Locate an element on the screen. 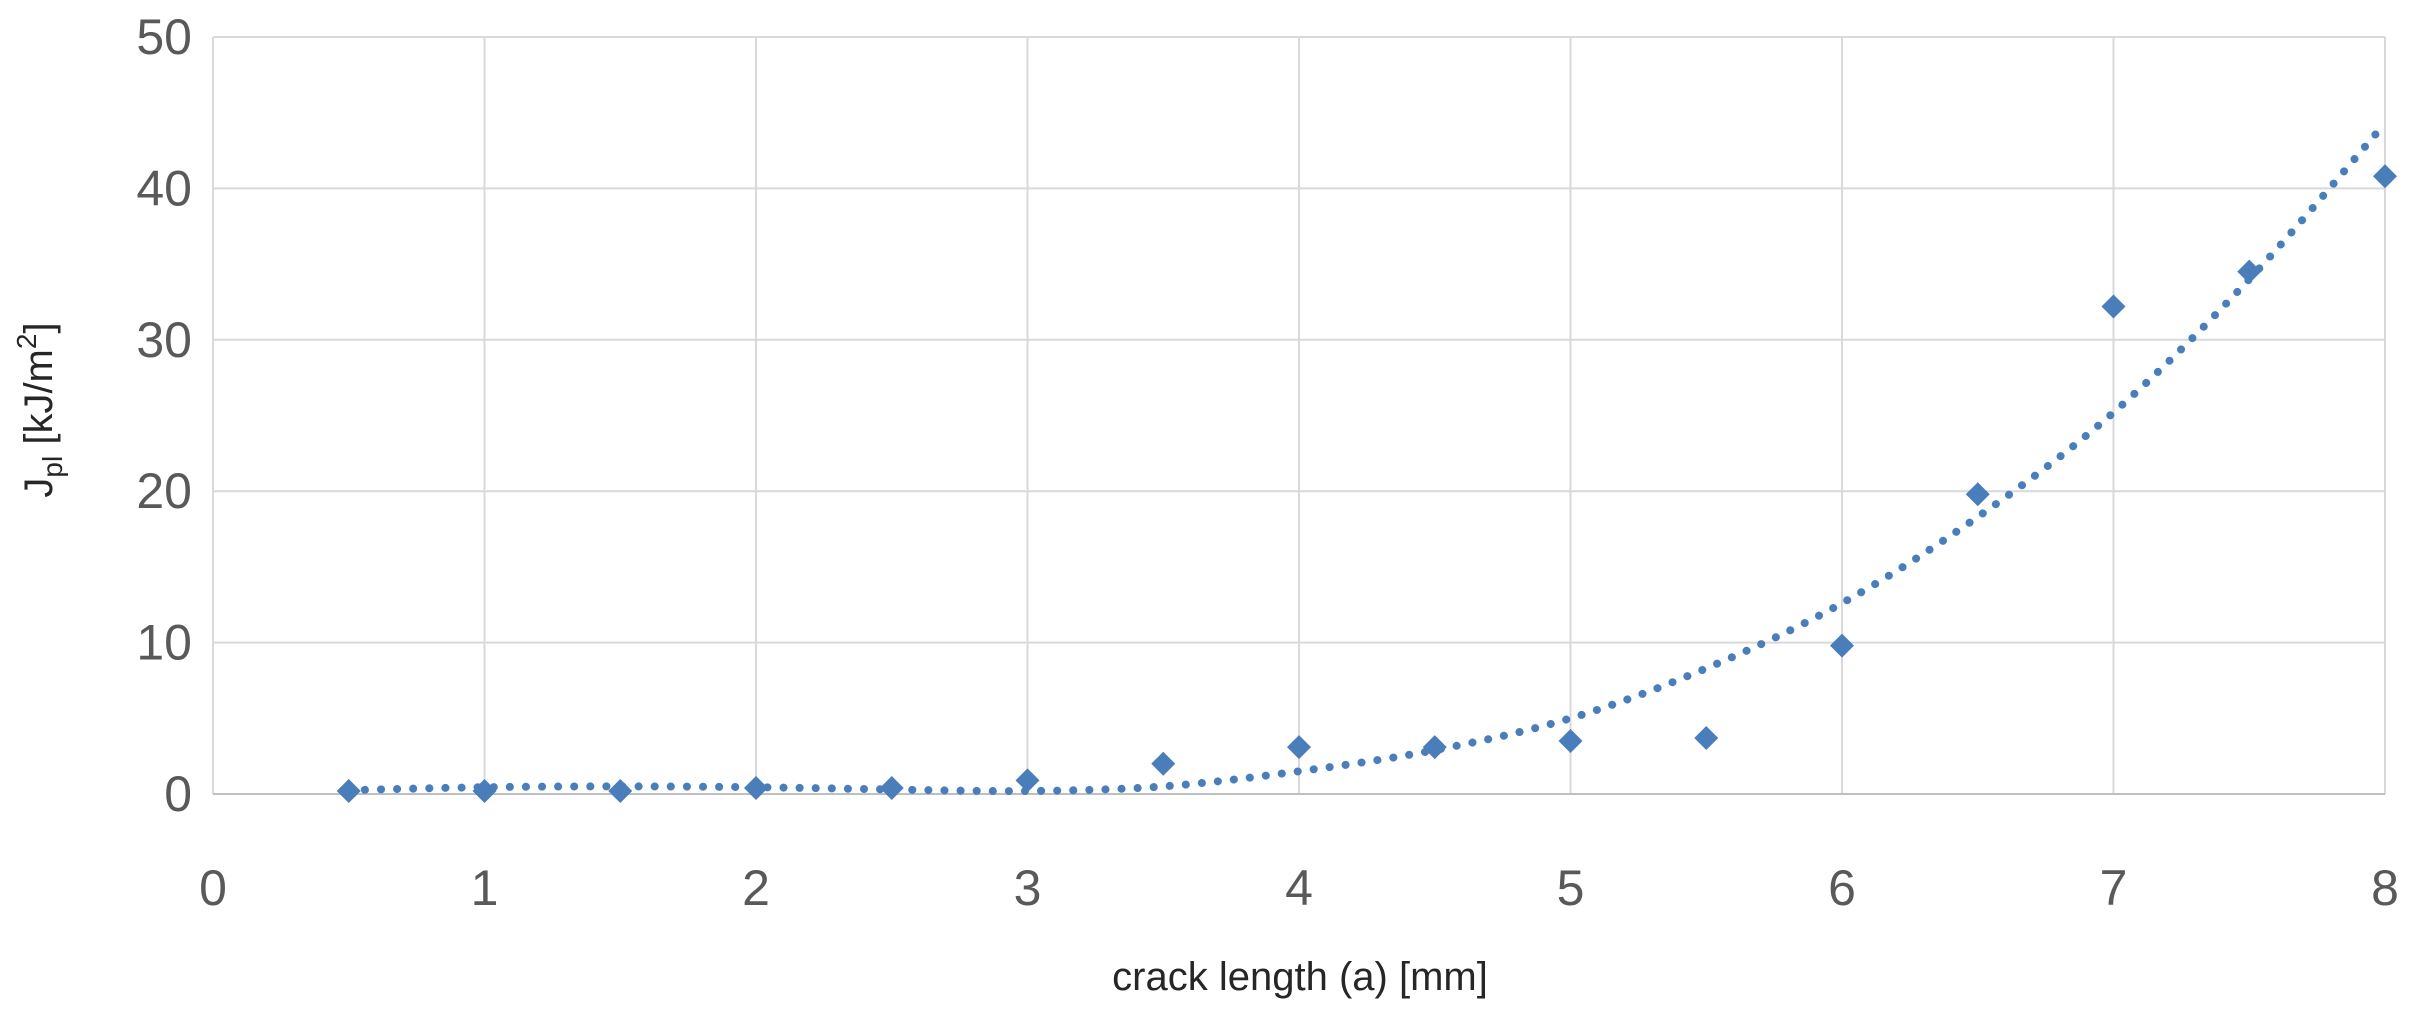  x-tick-label: 8 is located at coordinates (2385, 888).